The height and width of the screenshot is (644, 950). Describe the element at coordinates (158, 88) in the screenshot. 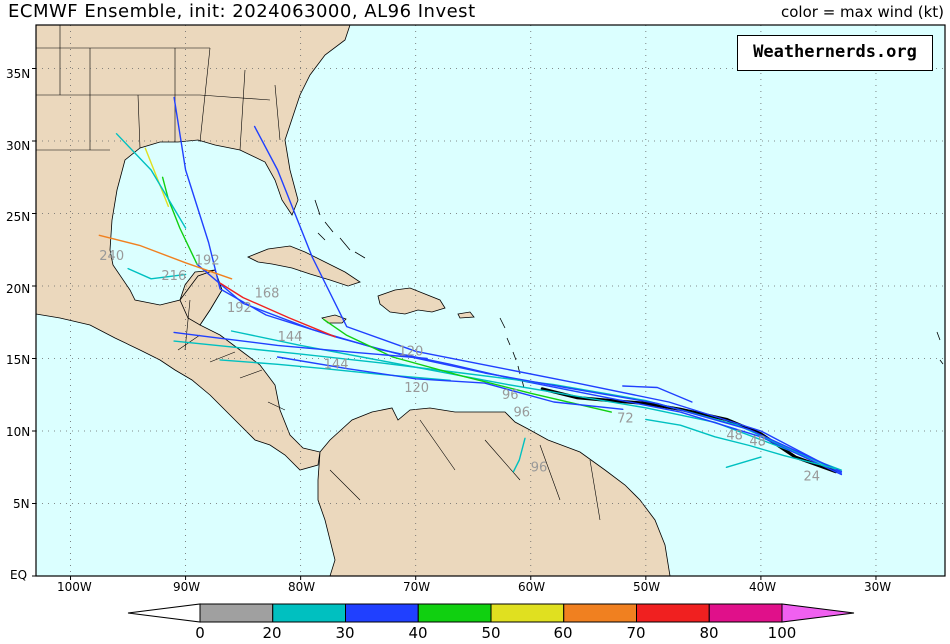

I see `state-borders` at that location.